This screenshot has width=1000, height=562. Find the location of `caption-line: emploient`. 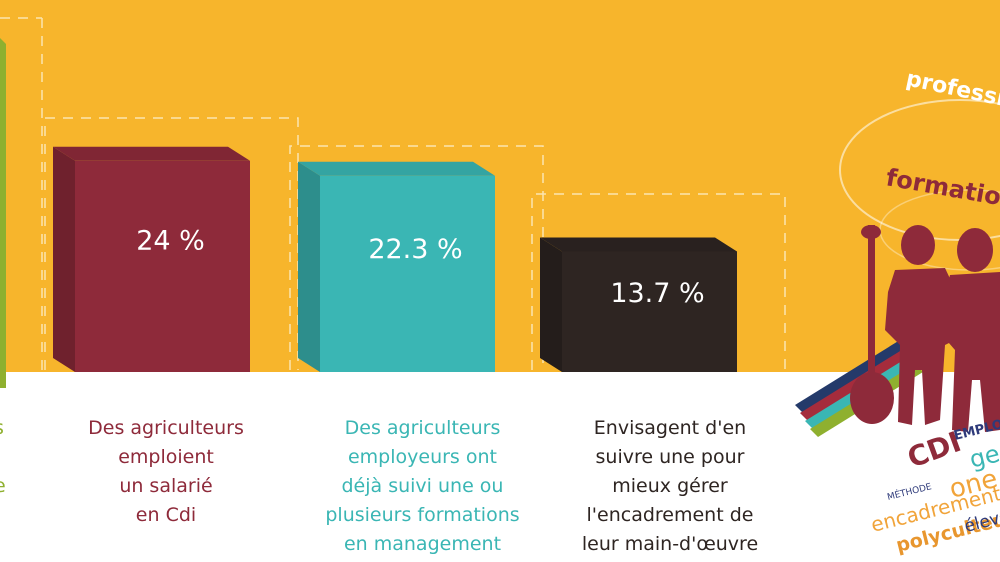

caption-line: emploient is located at coordinates (166, 457).